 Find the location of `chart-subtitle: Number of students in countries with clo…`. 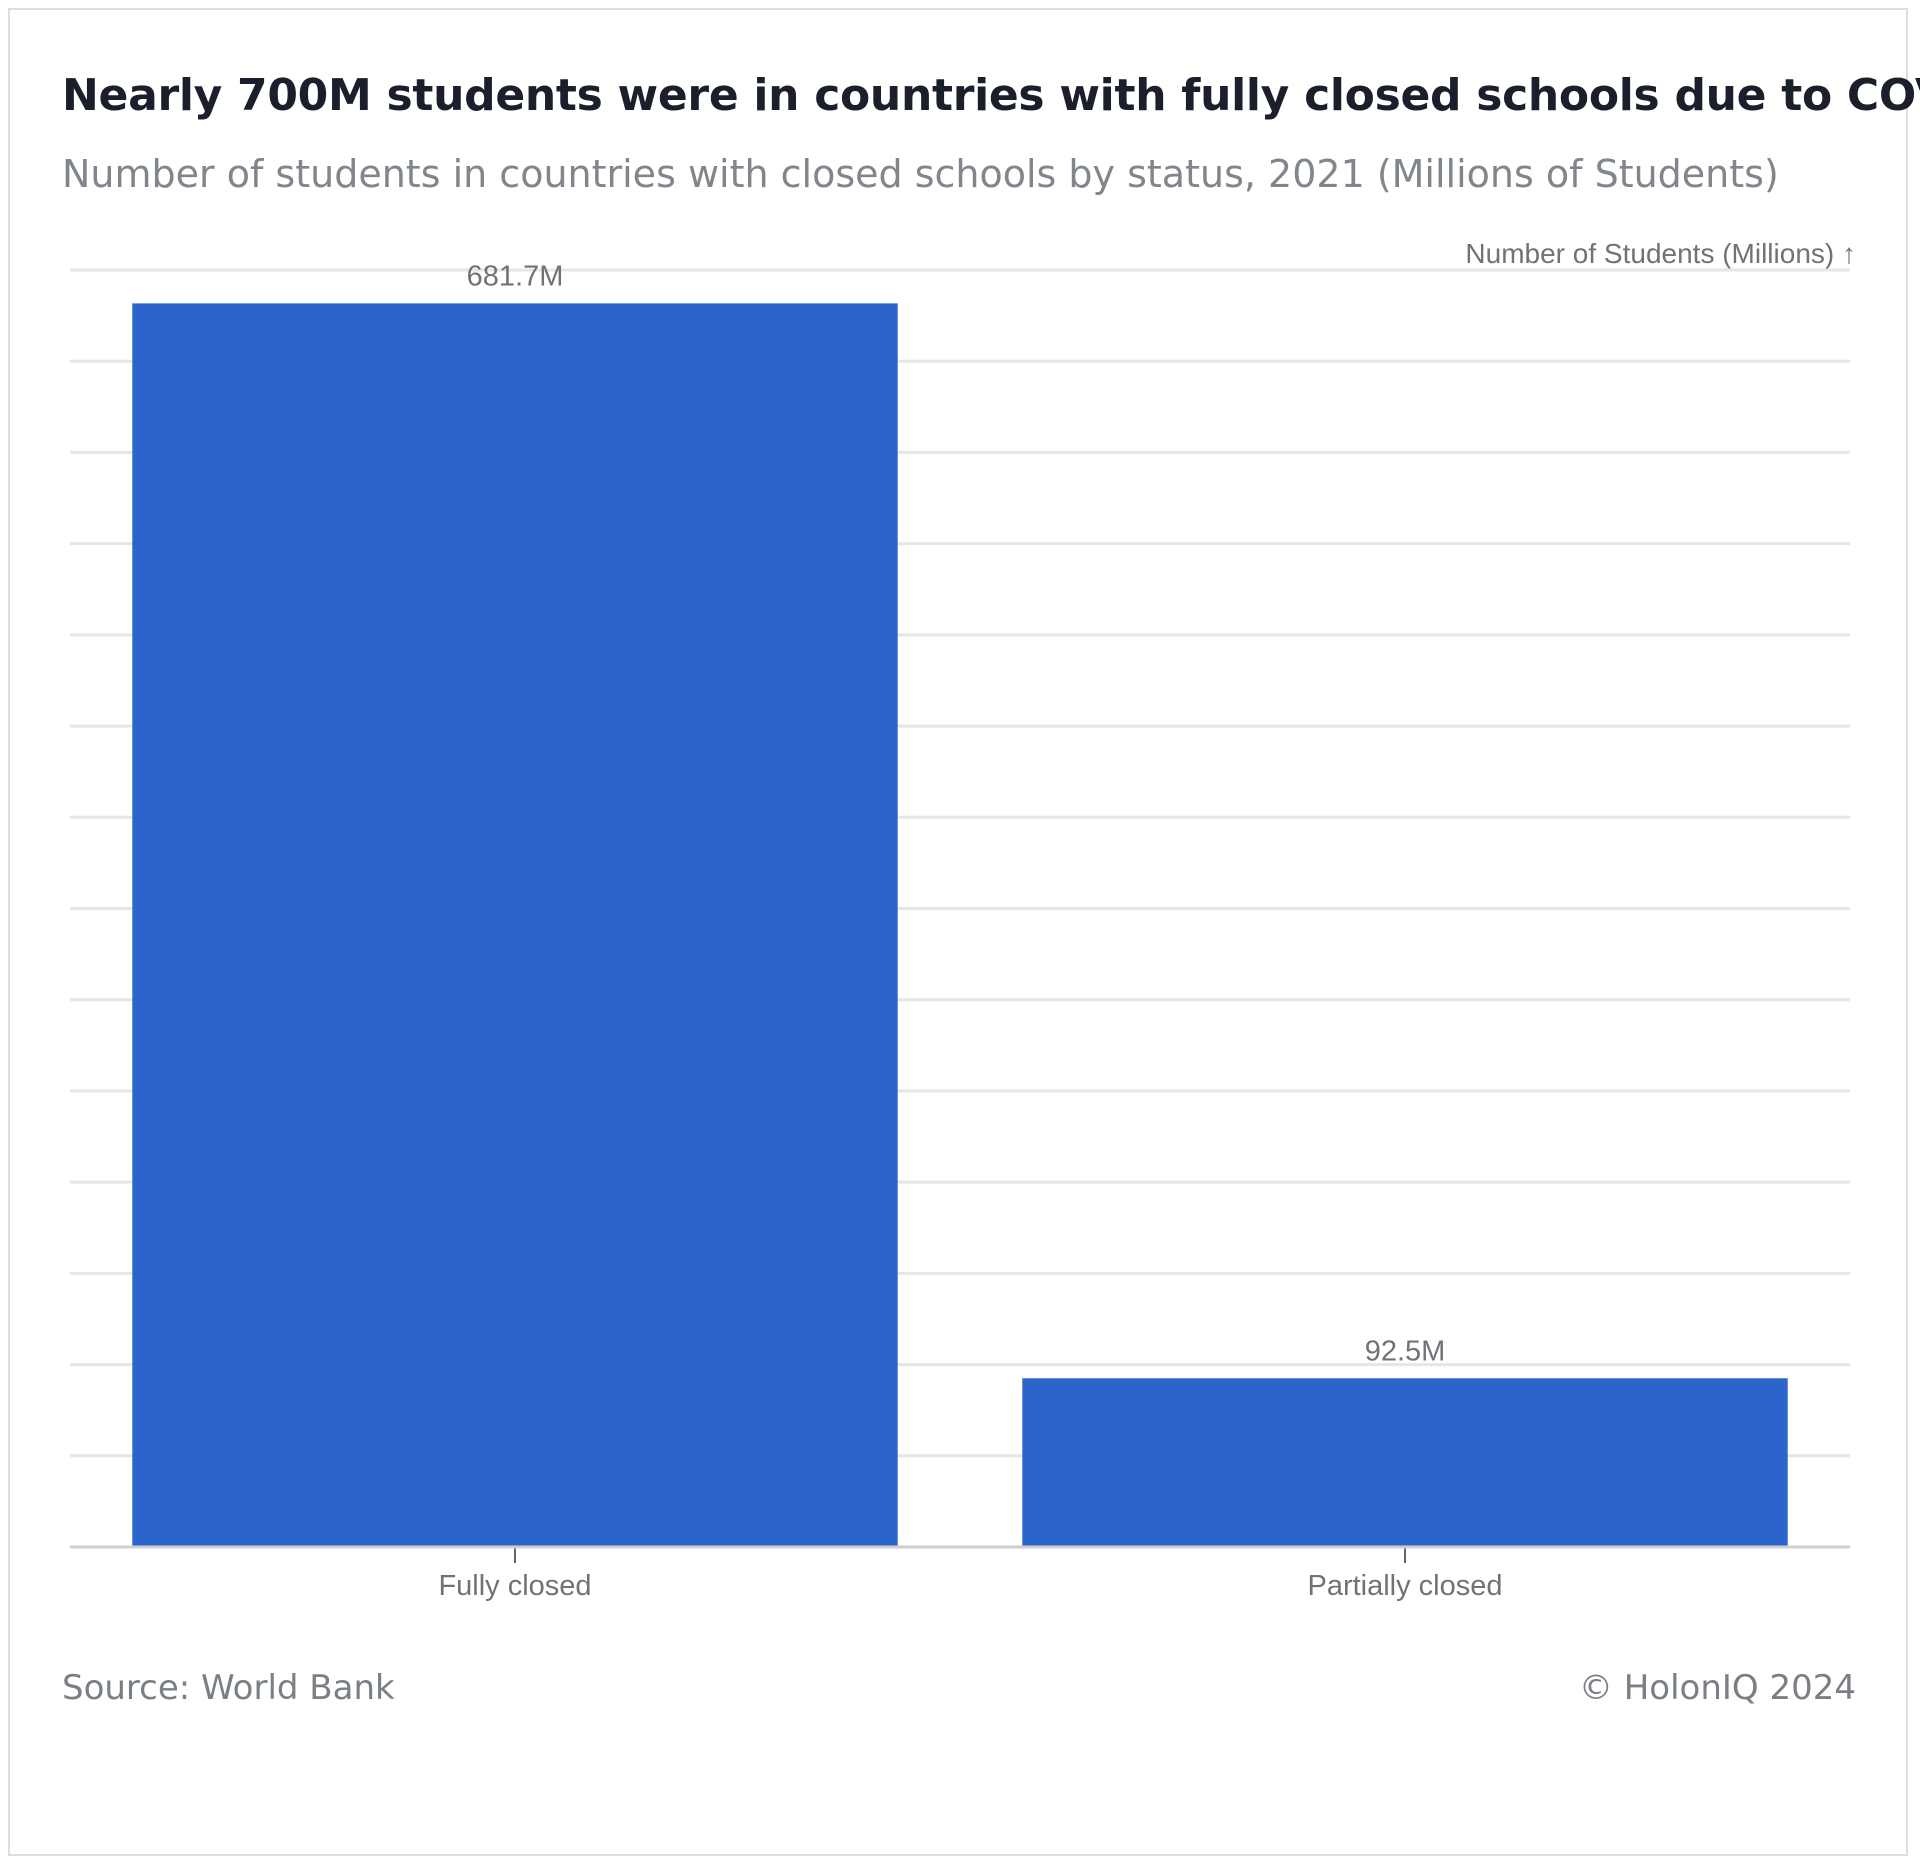

chart-subtitle: Number of students in countries with clo… is located at coordinates (920, 174).